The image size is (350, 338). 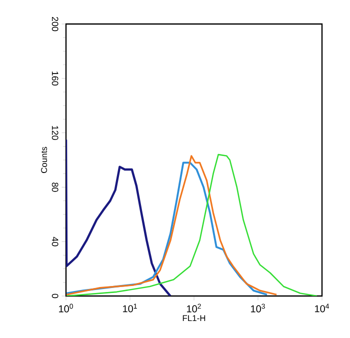 I want to click on y-tick-label: 80, so click(x=55, y=187).